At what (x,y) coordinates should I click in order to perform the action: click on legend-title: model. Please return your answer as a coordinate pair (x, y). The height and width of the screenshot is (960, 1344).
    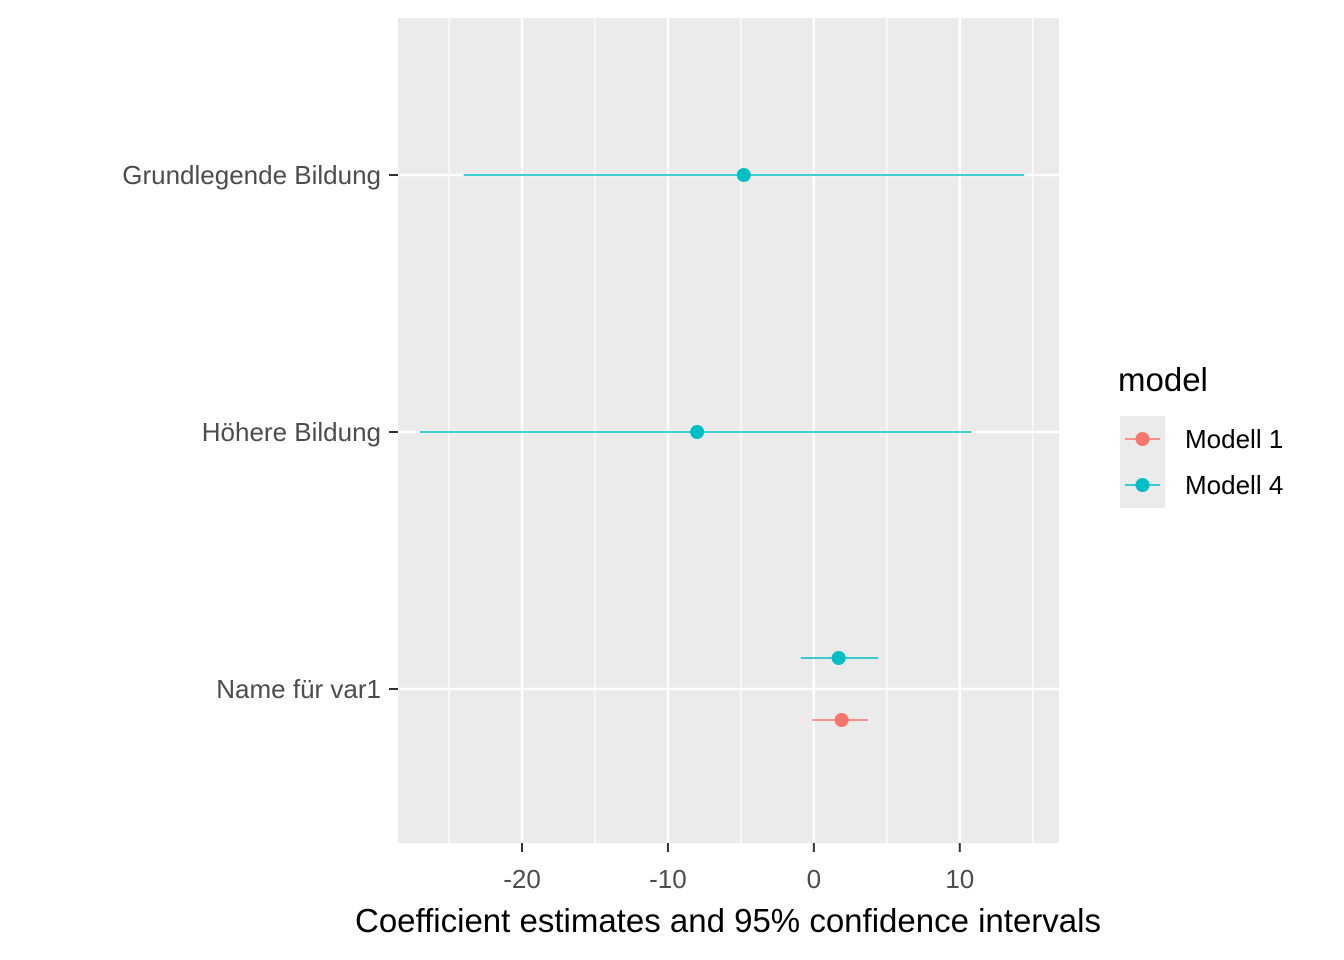
    Looking at the image, I should click on (1163, 379).